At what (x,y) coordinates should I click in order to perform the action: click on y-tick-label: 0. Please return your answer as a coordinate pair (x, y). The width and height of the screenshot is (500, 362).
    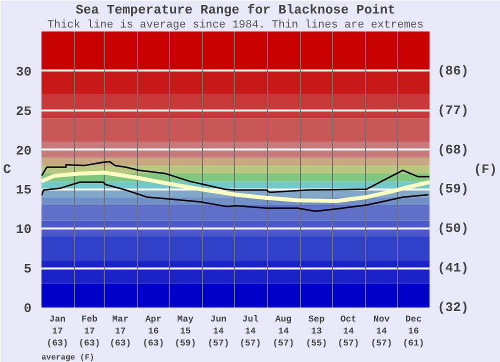
    Looking at the image, I should click on (28, 308).